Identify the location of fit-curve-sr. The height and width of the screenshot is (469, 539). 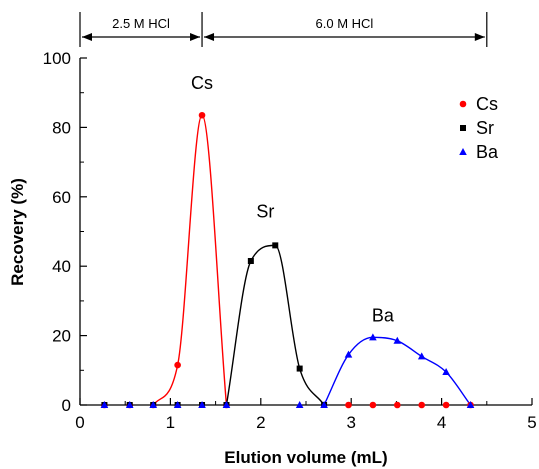
(275, 325).